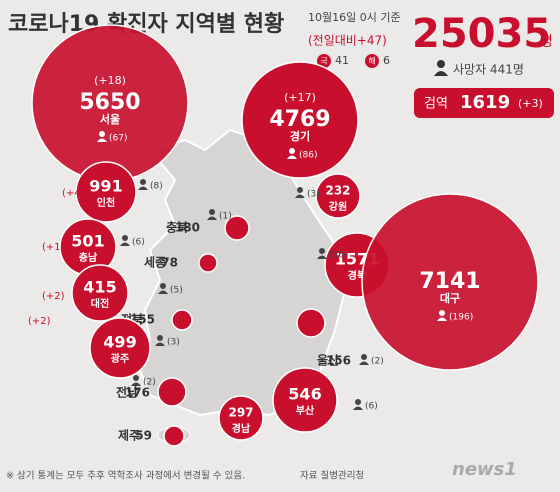  What do you see at coordinates (177, 227) in the screenshot?
I see `region-name: 충북` at bounding box center [177, 227].